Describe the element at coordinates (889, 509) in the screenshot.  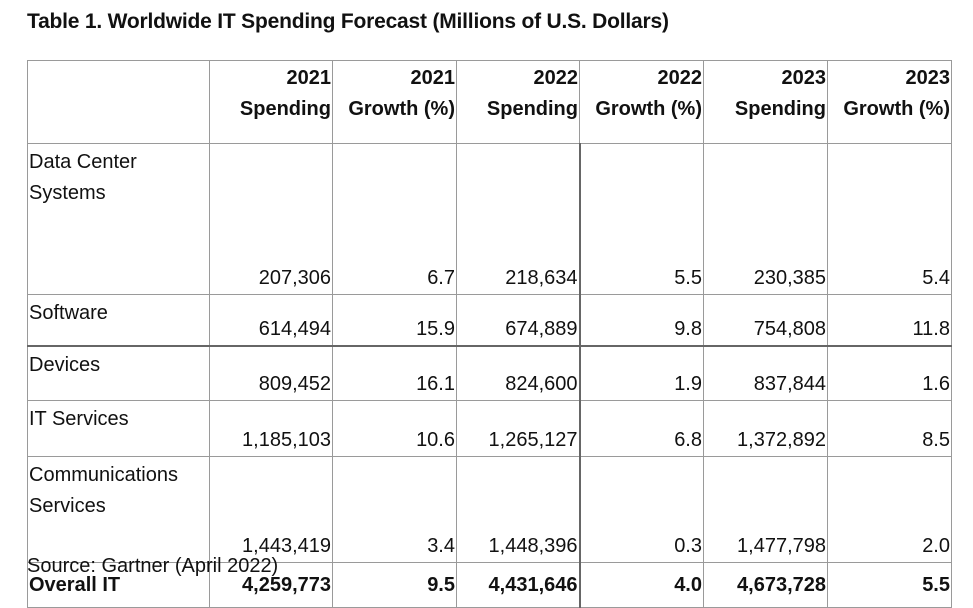
I see `table-cell: 2.0` at that location.